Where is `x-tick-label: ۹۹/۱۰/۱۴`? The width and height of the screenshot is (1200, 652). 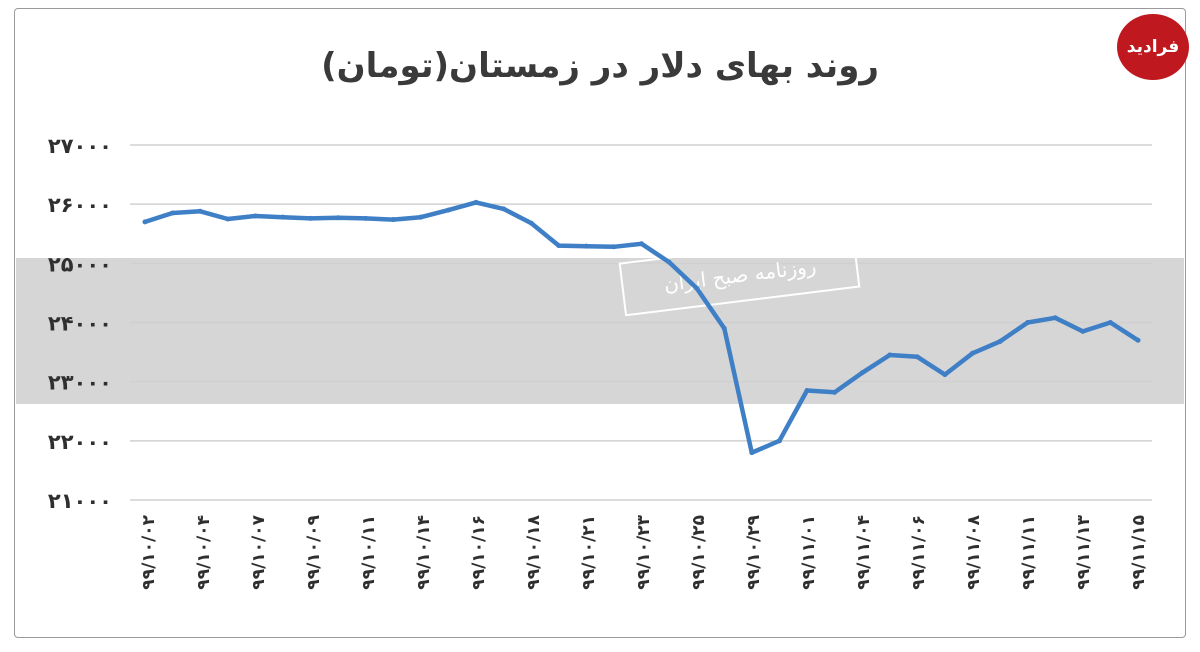 x-tick-label: ۹۹/۱۰/۱۴ is located at coordinates (424, 552).